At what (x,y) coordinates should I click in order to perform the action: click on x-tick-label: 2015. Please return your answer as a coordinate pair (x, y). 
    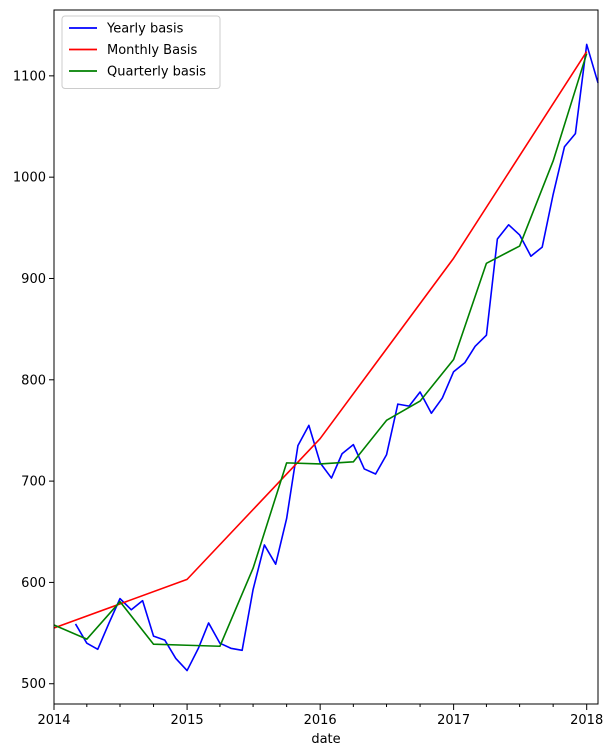
    Looking at the image, I should click on (187, 720).